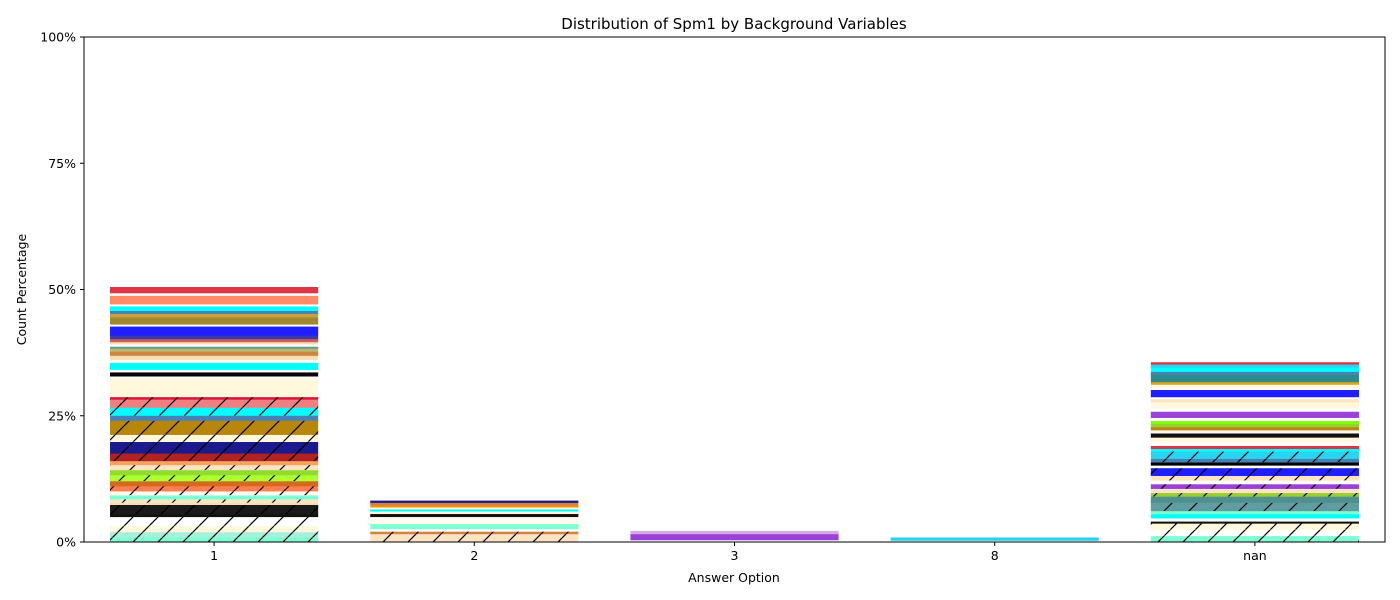  I want to click on x-axis-label: Answer Option, so click(734, 577).